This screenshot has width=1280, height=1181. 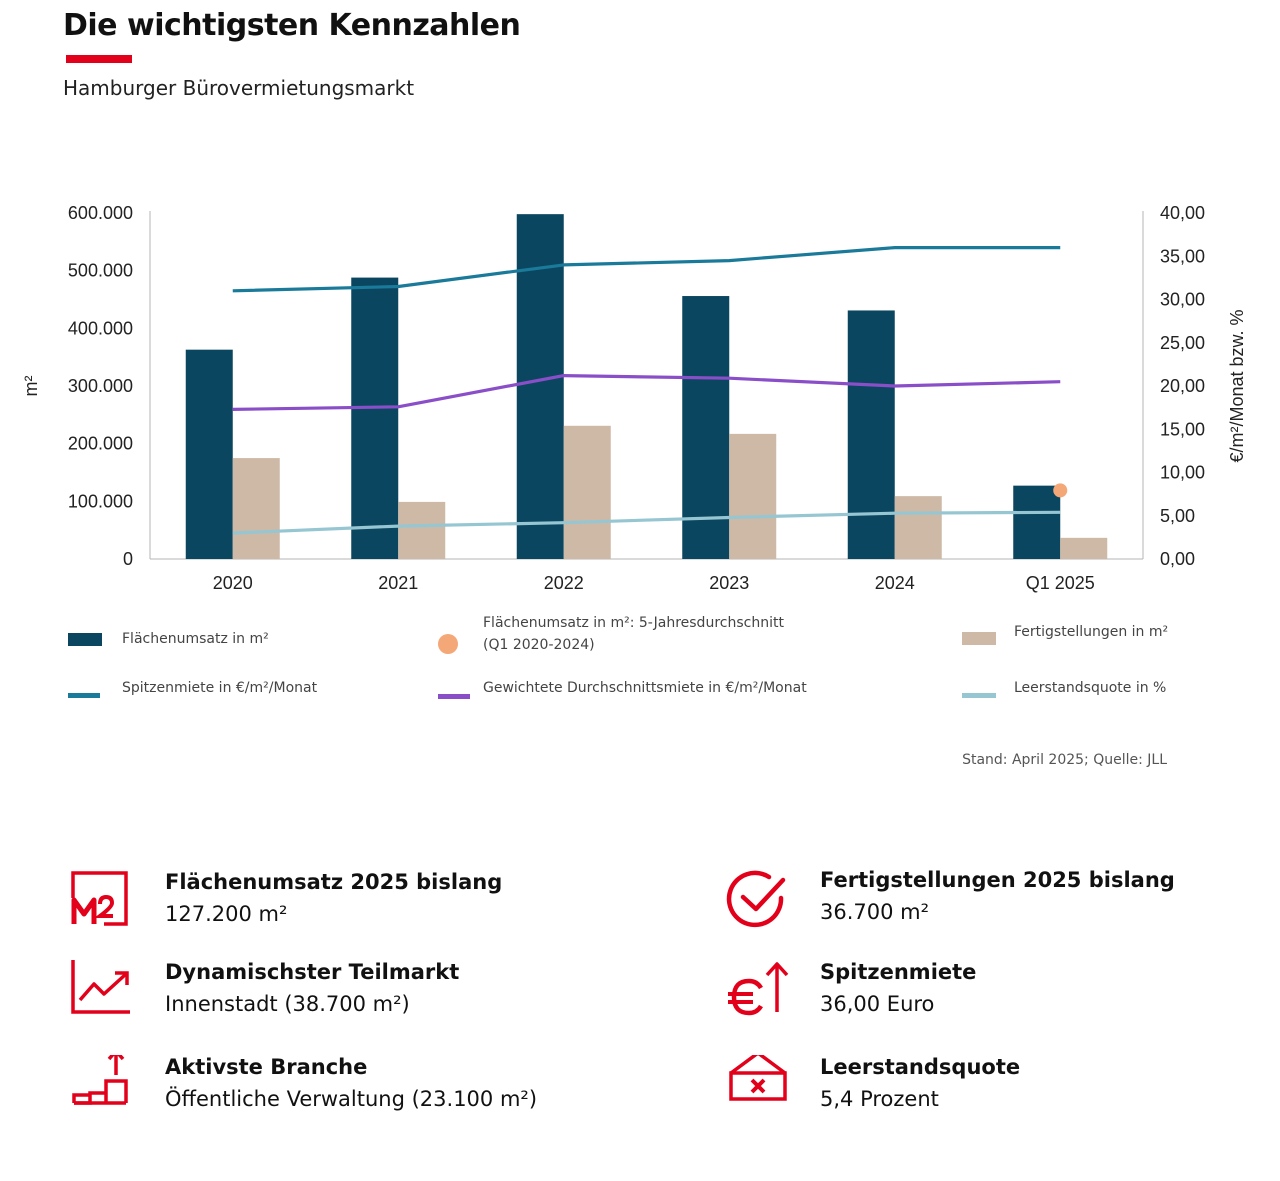 What do you see at coordinates (454, 696) in the screenshot?
I see `legend-swatch-durchschnittsmiete` at bounding box center [454, 696].